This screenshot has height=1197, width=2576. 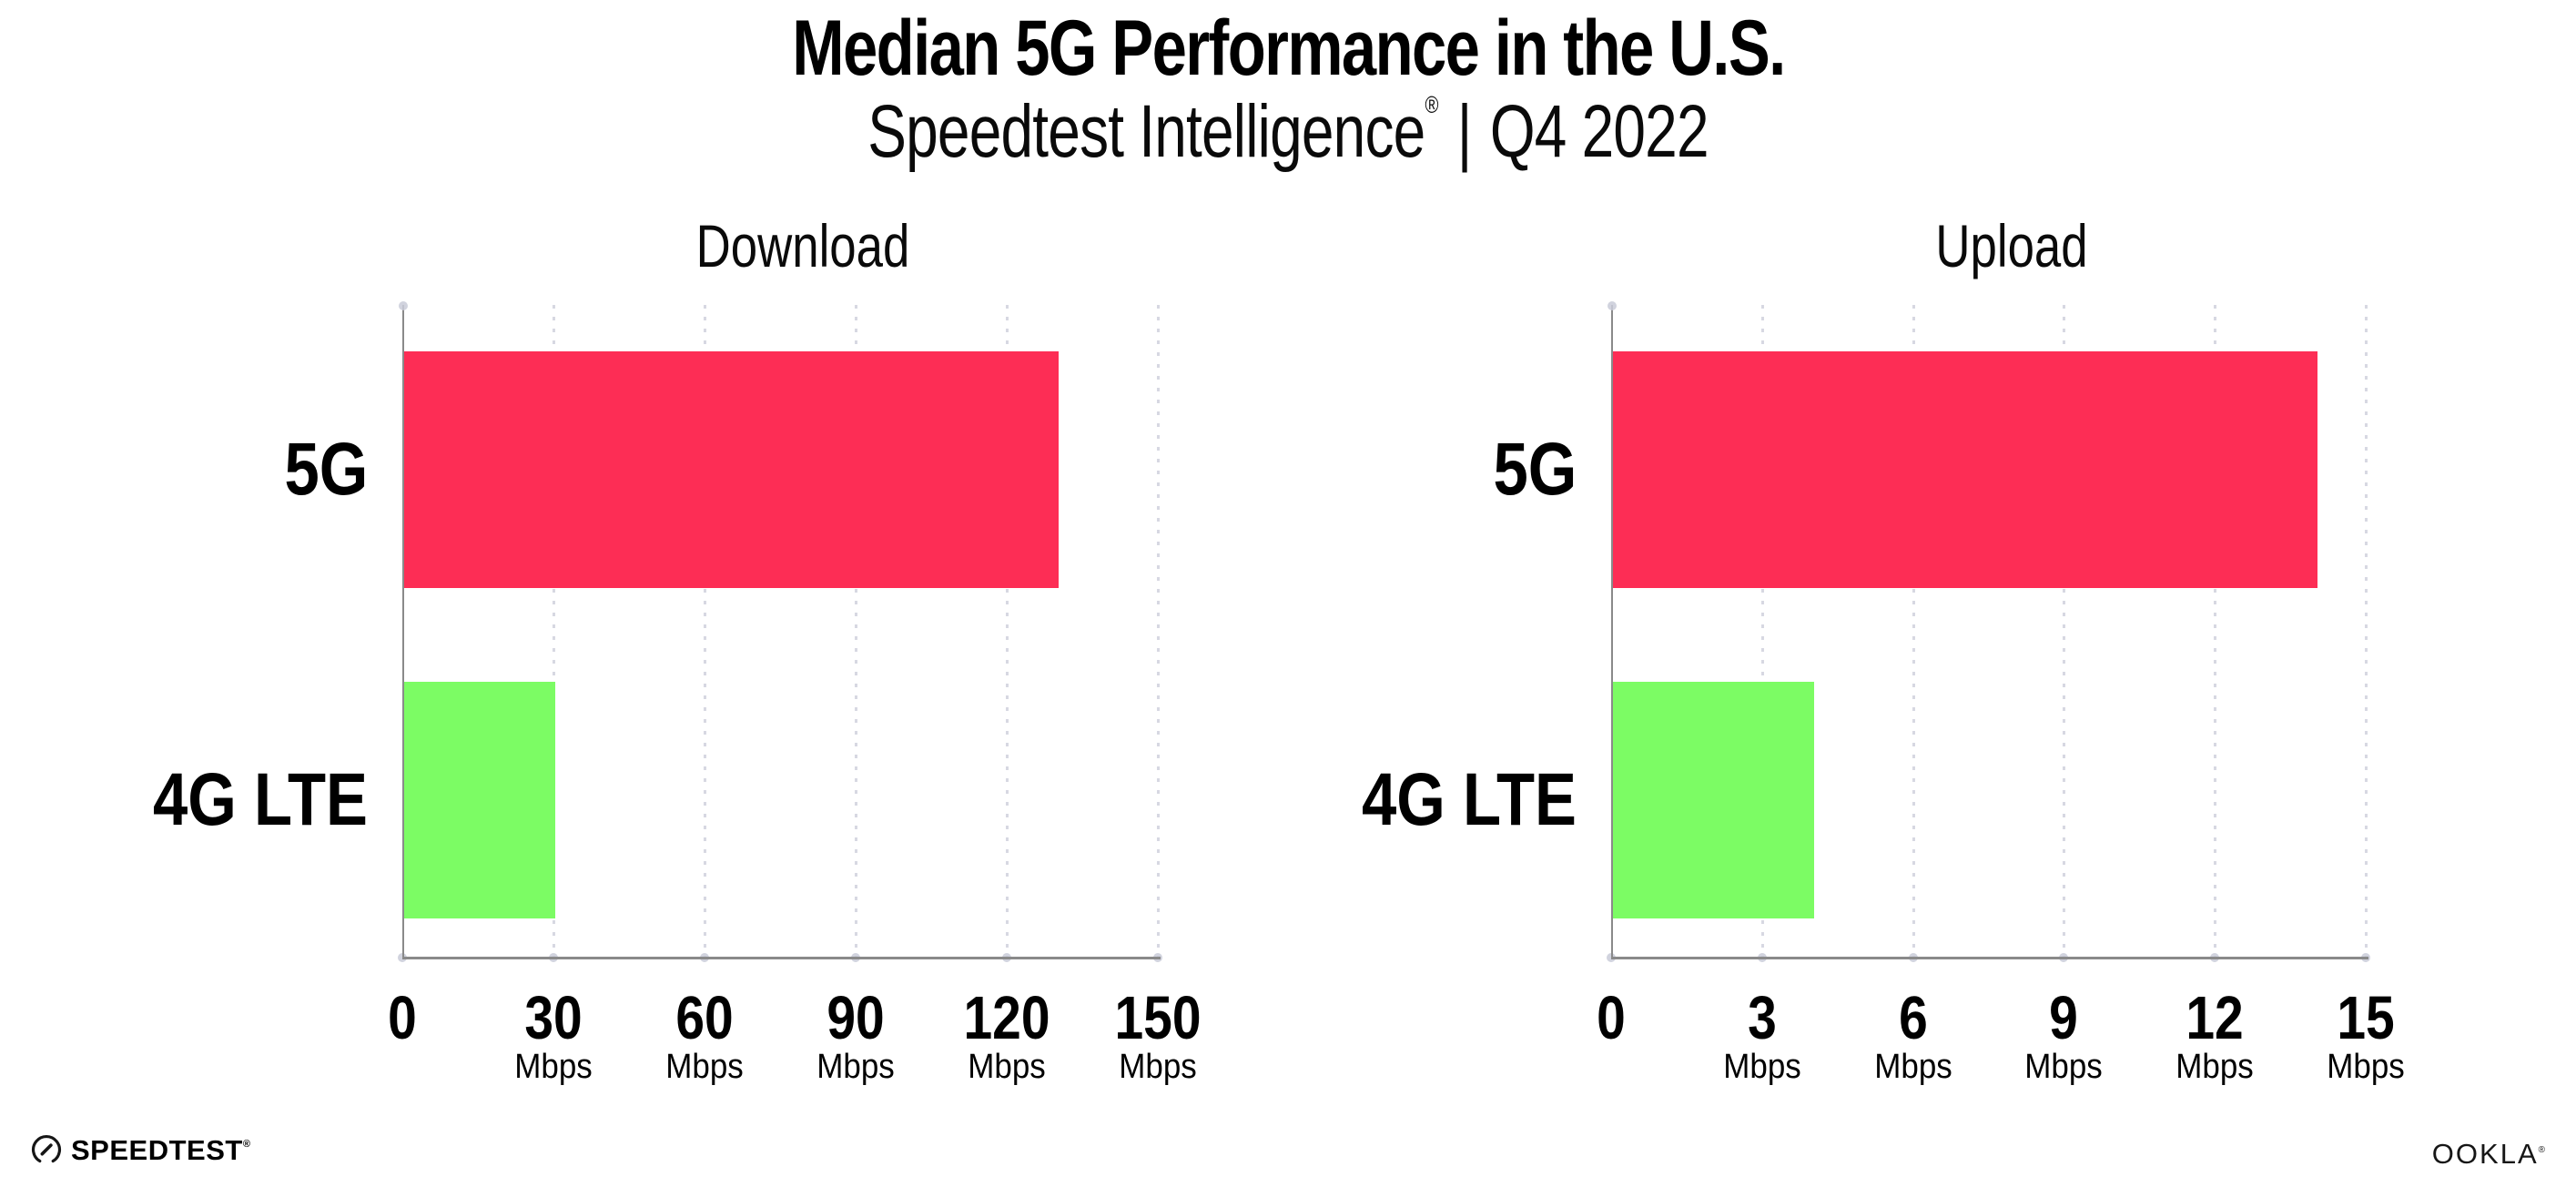 I want to click on page-subtitle: Speedtest Intelligence® | Q4 2022, so click(x=1288, y=132).